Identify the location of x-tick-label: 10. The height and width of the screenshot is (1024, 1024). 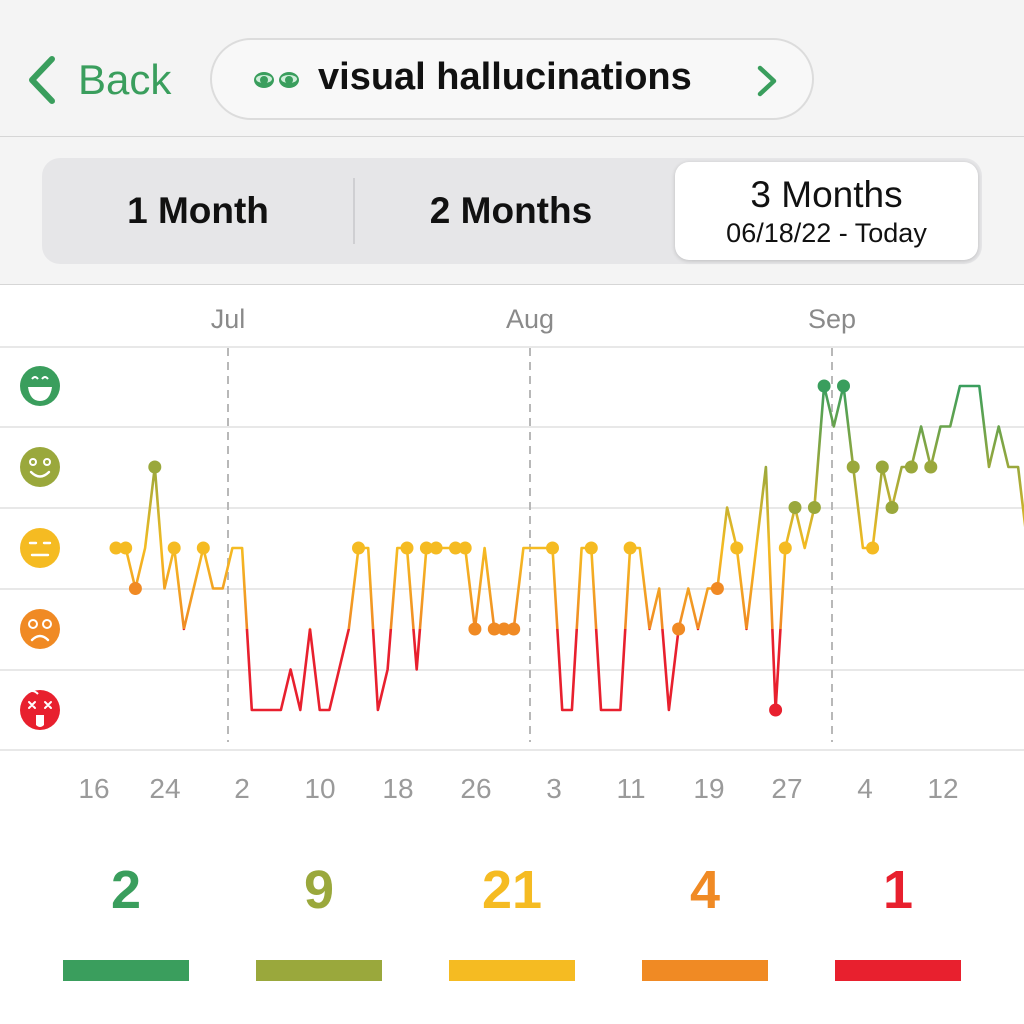
(319, 788).